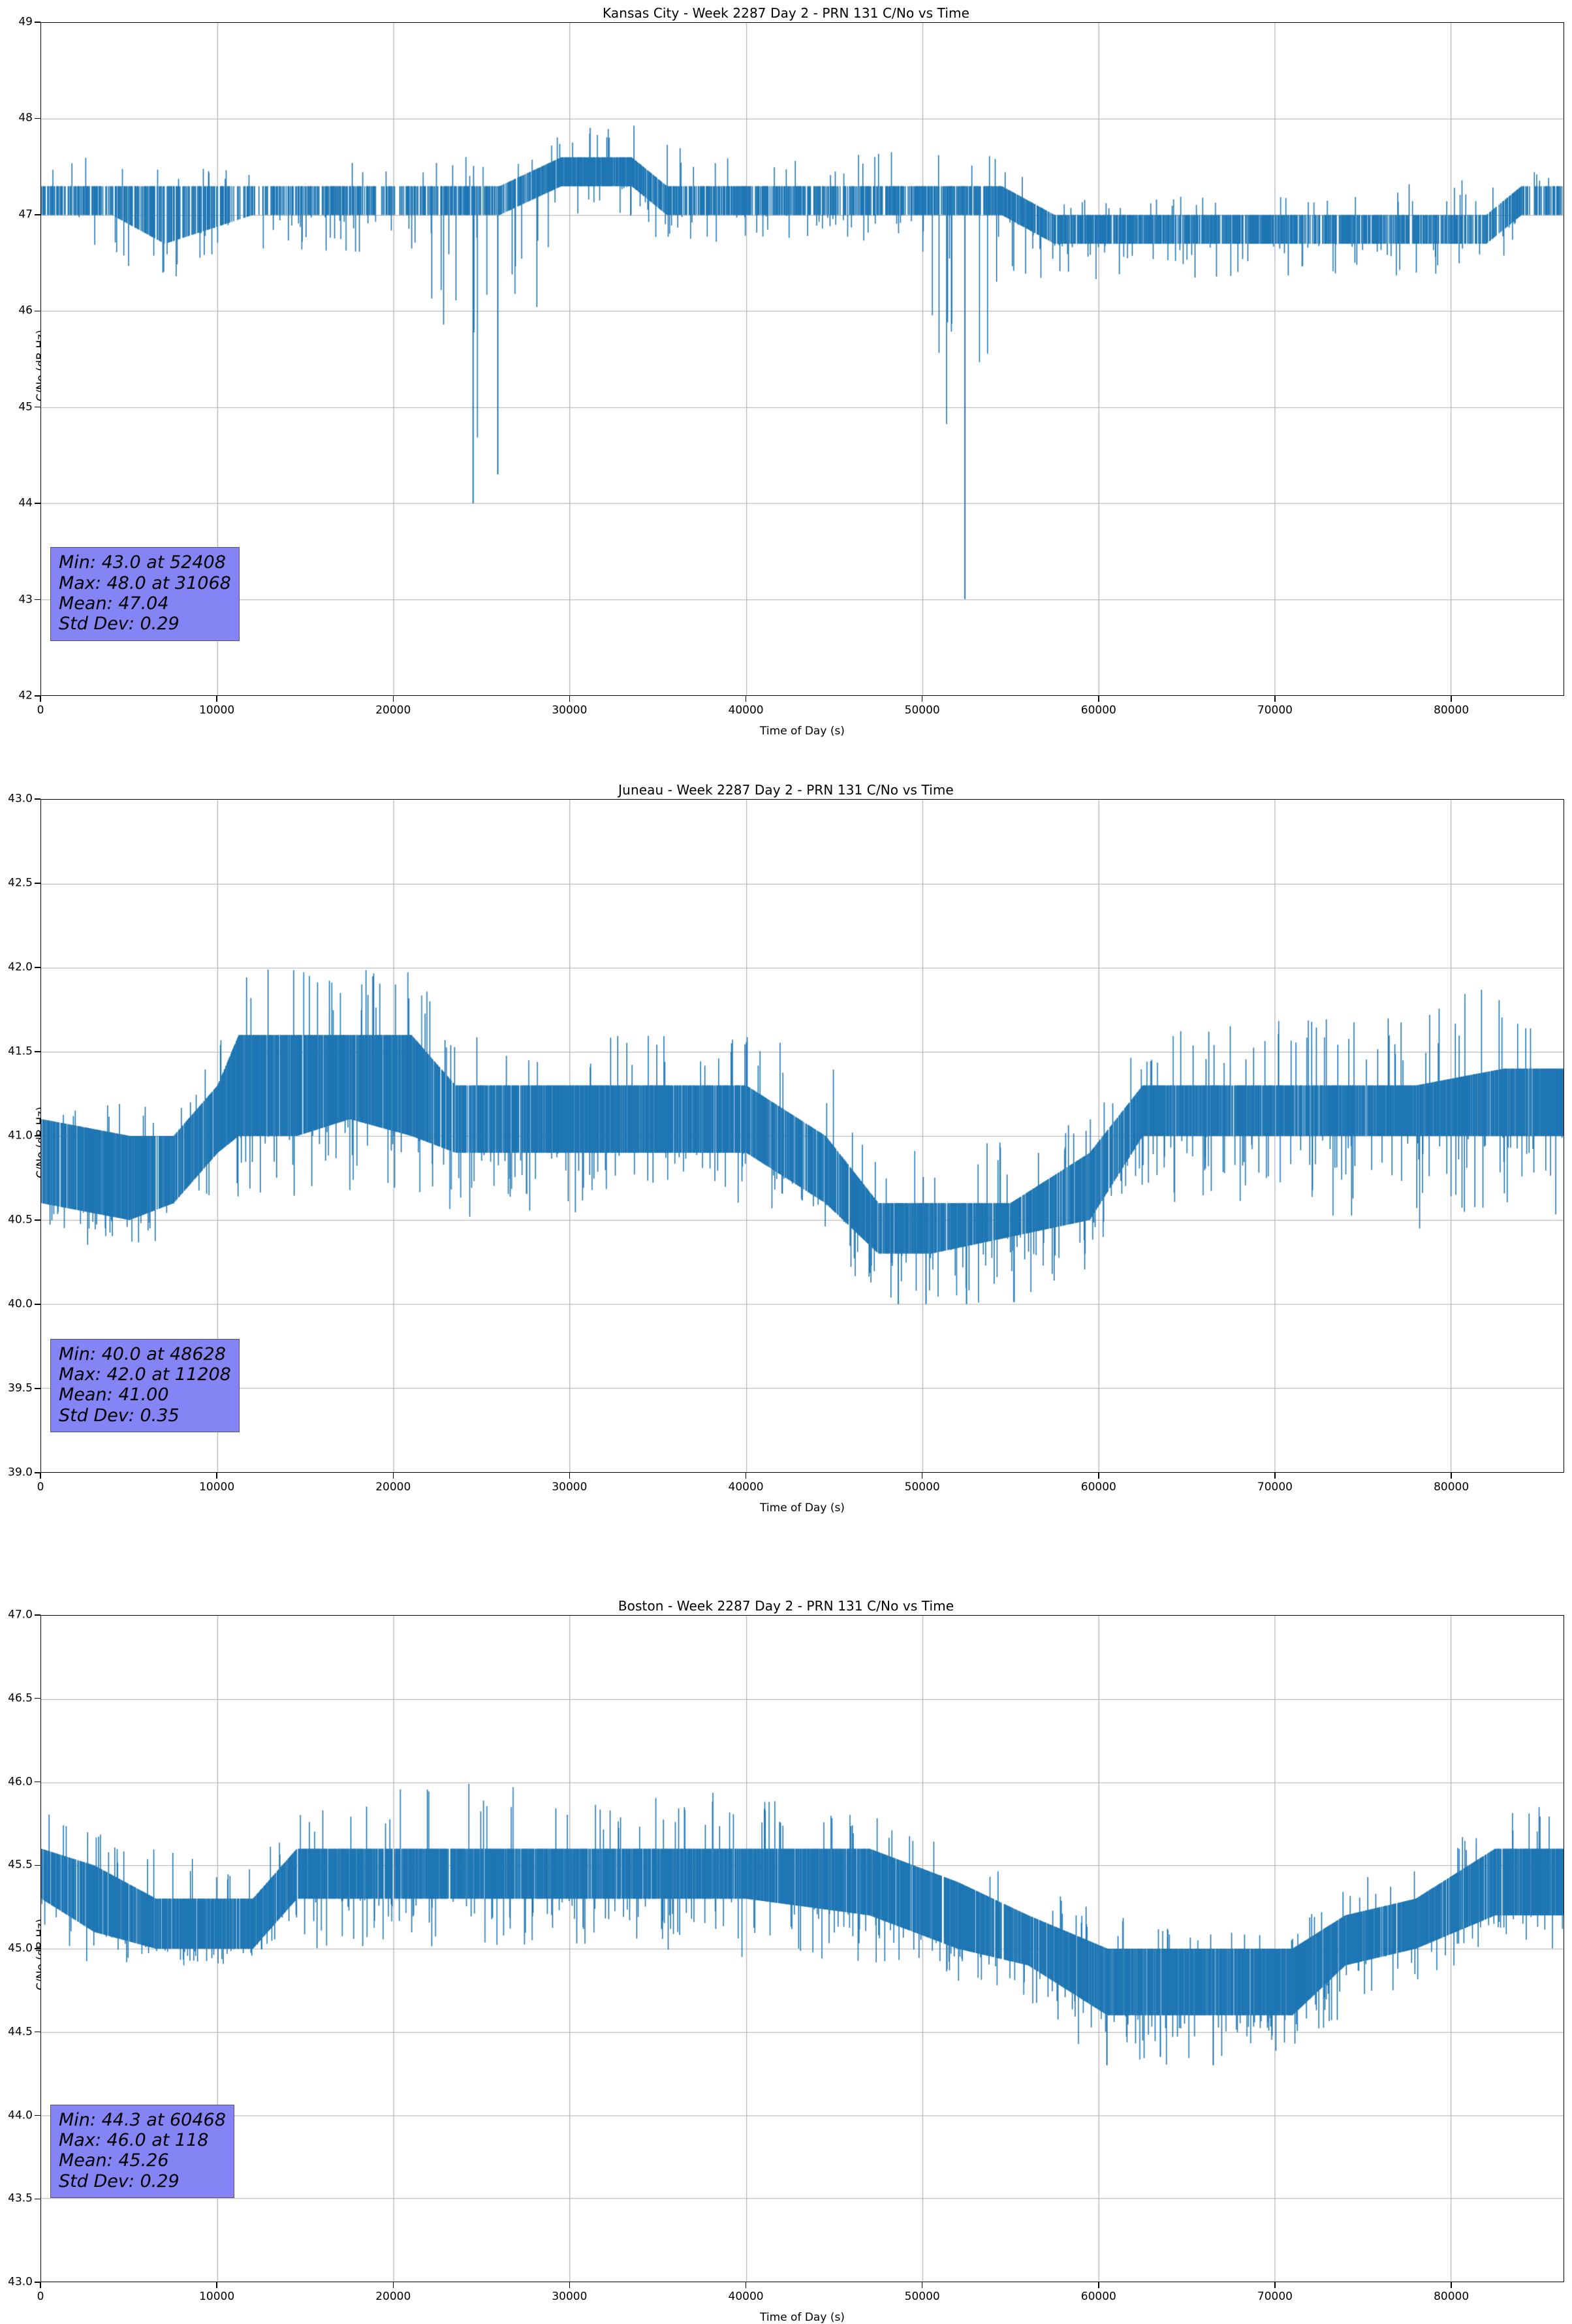 The width and height of the screenshot is (1572, 2324). I want to click on y-tick-label: 42.5, so click(20, 883).